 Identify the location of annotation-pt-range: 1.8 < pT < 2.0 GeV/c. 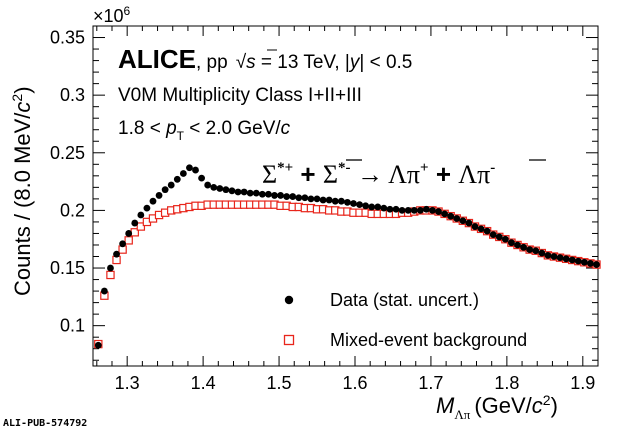
(204, 130).